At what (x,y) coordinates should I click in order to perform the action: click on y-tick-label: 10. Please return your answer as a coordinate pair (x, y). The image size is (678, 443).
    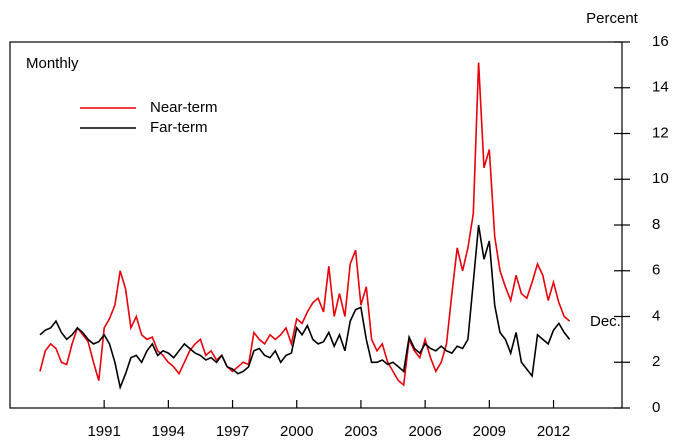
    Looking at the image, I should click on (660, 178).